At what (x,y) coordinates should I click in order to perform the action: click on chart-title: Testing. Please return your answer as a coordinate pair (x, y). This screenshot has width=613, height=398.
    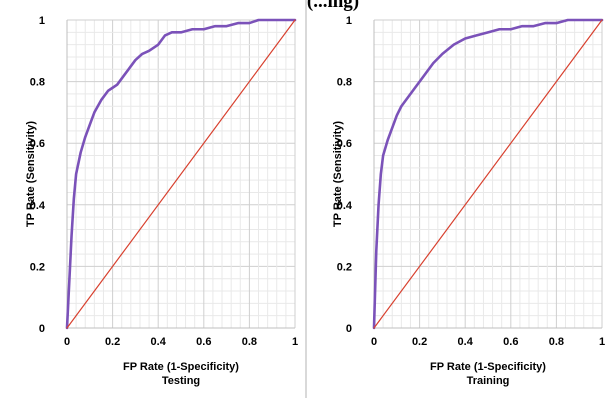
    Looking at the image, I should click on (181, 381).